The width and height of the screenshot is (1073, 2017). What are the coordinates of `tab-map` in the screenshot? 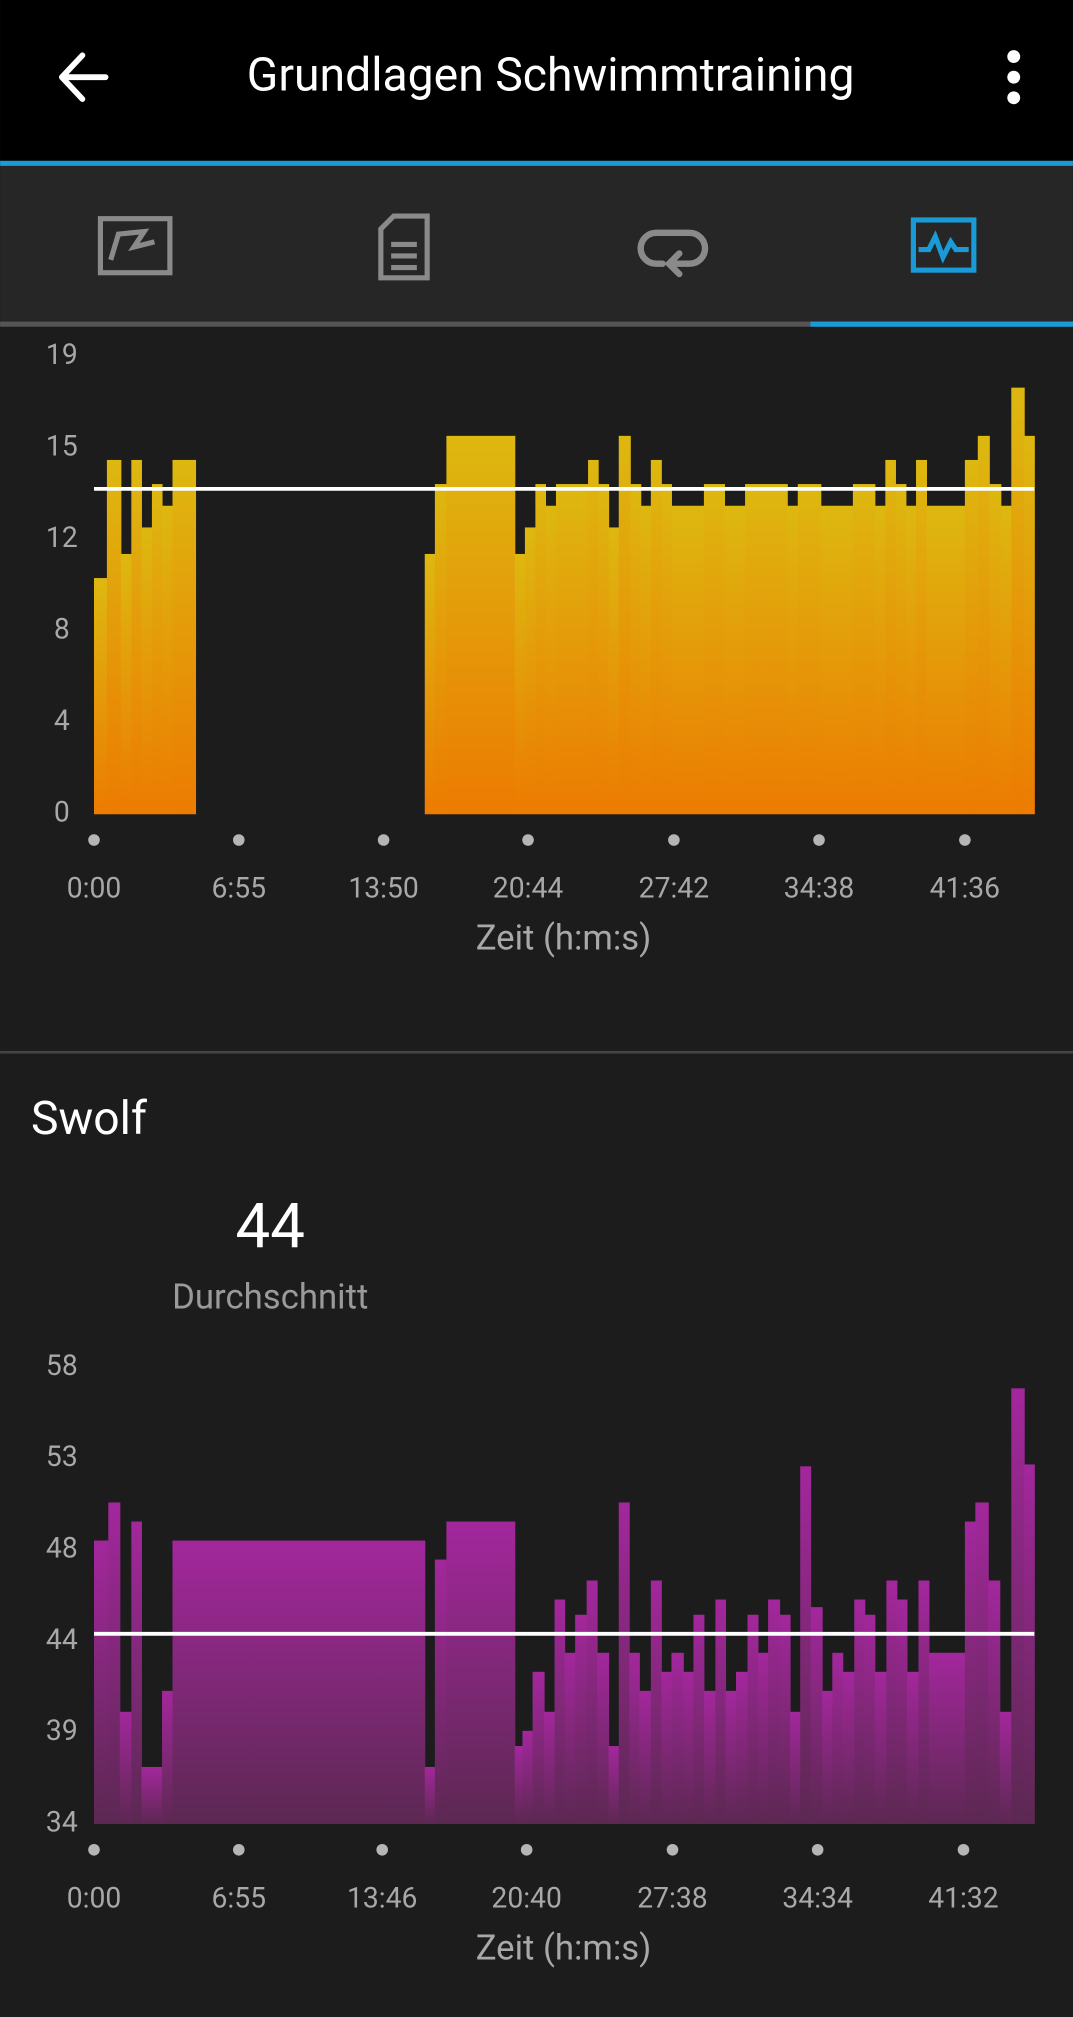 It's located at (135, 246).